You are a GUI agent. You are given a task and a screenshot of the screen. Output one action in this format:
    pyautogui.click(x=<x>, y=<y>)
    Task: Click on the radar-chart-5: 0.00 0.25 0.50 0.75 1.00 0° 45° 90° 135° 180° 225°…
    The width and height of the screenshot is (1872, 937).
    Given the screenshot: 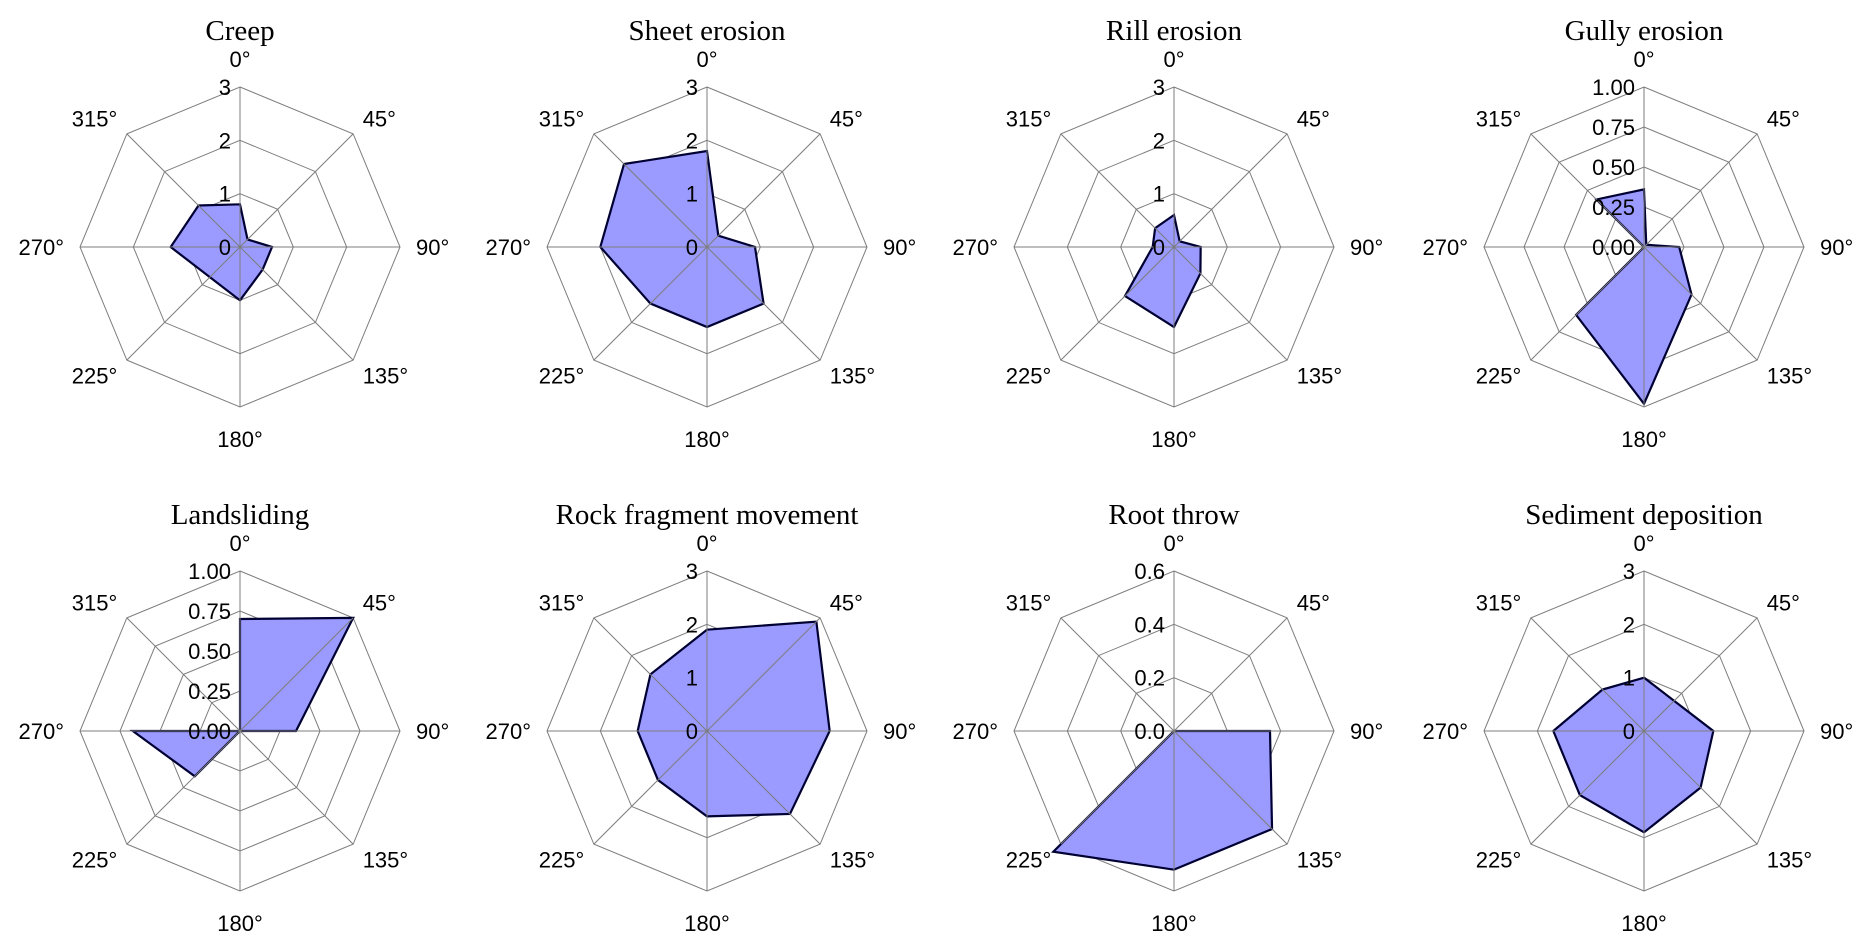 What is the action you would take?
    pyautogui.click(x=233, y=717)
    